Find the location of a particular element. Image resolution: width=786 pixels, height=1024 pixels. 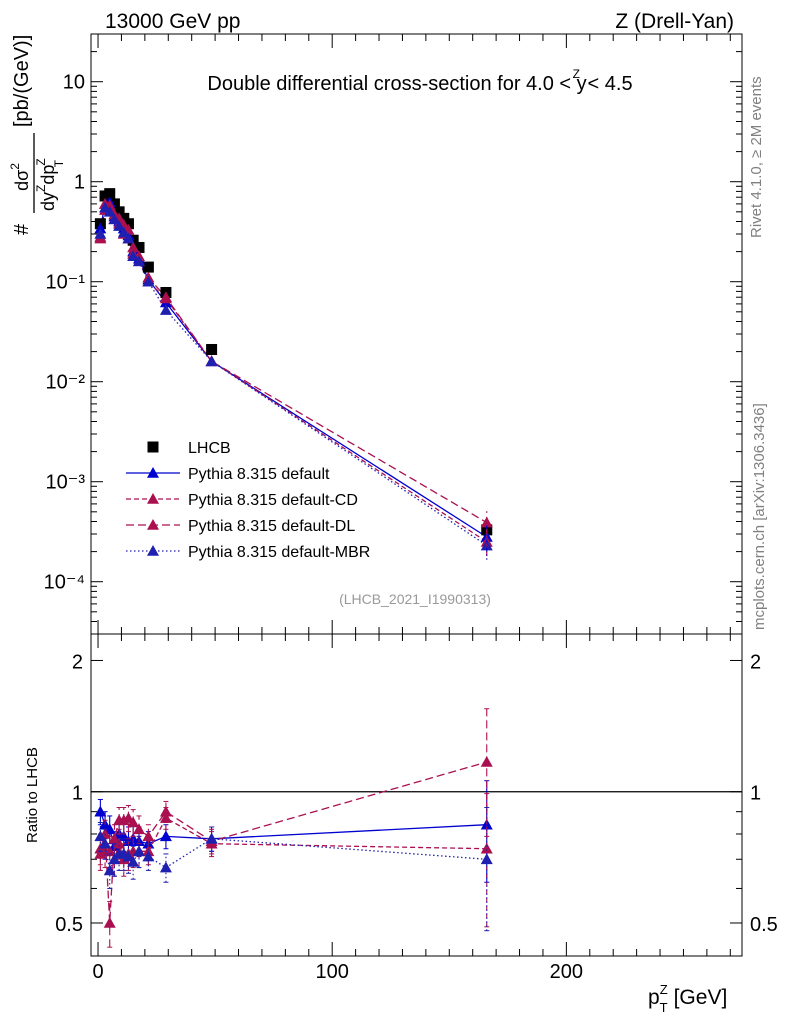

xtick-label: 200 is located at coordinates (566, 972).